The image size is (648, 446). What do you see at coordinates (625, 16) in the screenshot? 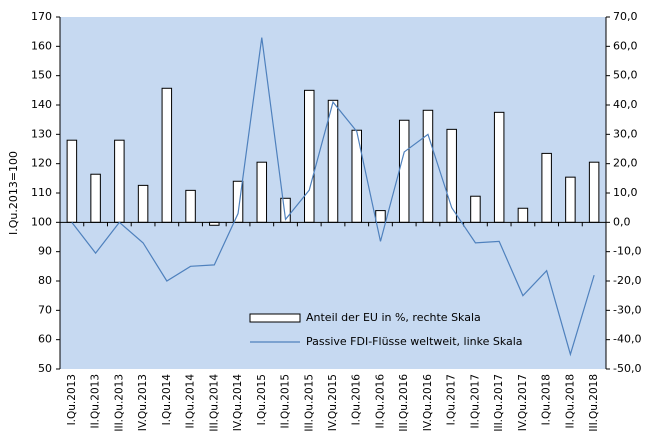
I see `y2-tick-label: 70,0` at bounding box center [625, 16].